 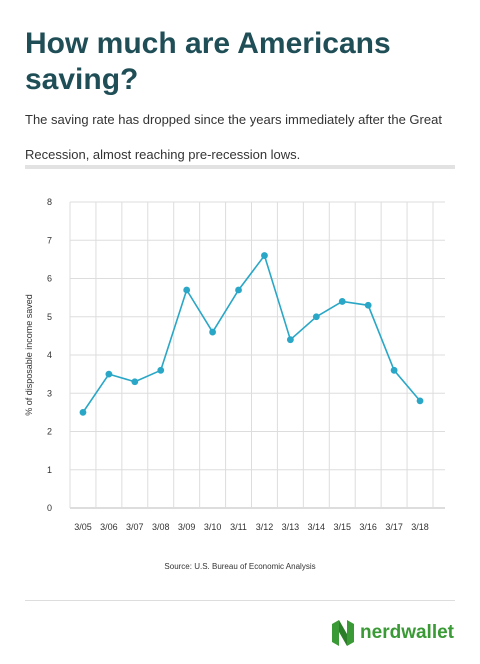 What do you see at coordinates (49, 508) in the screenshot?
I see `y-tick-label: 0` at bounding box center [49, 508].